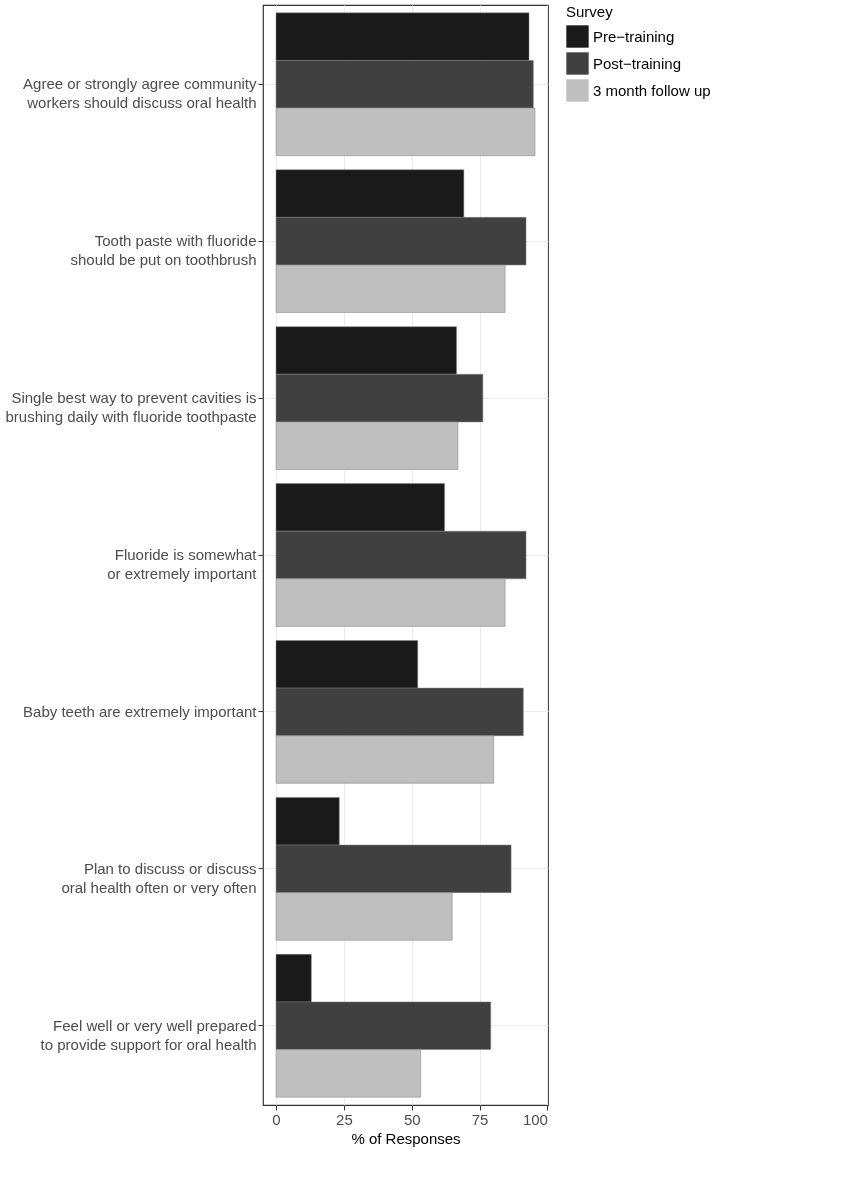 This screenshot has height=1182, width=858. What do you see at coordinates (652, 90) in the screenshot?
I see `legend-label: 3 month follow up` at bounding box center [652, 90].